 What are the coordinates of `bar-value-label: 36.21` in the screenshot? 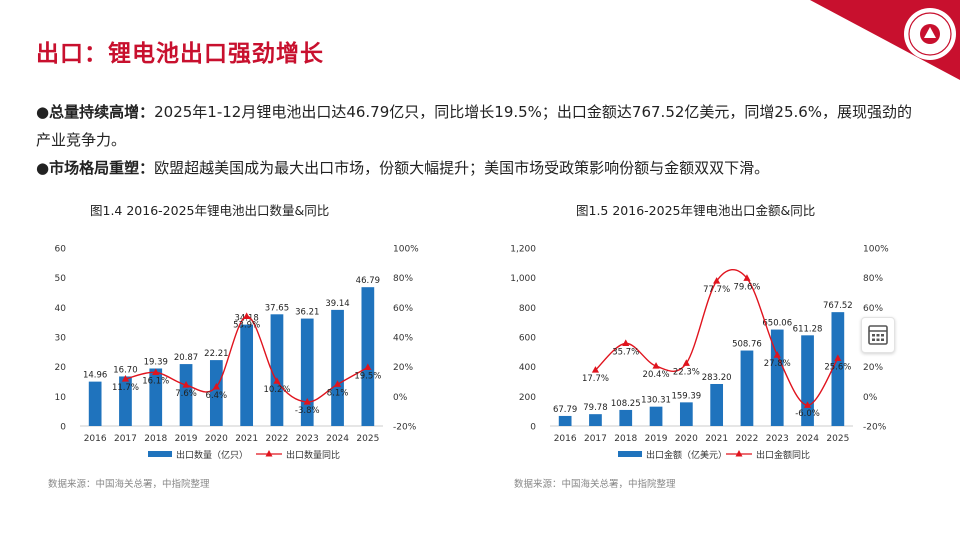 It's located at (307, 313).